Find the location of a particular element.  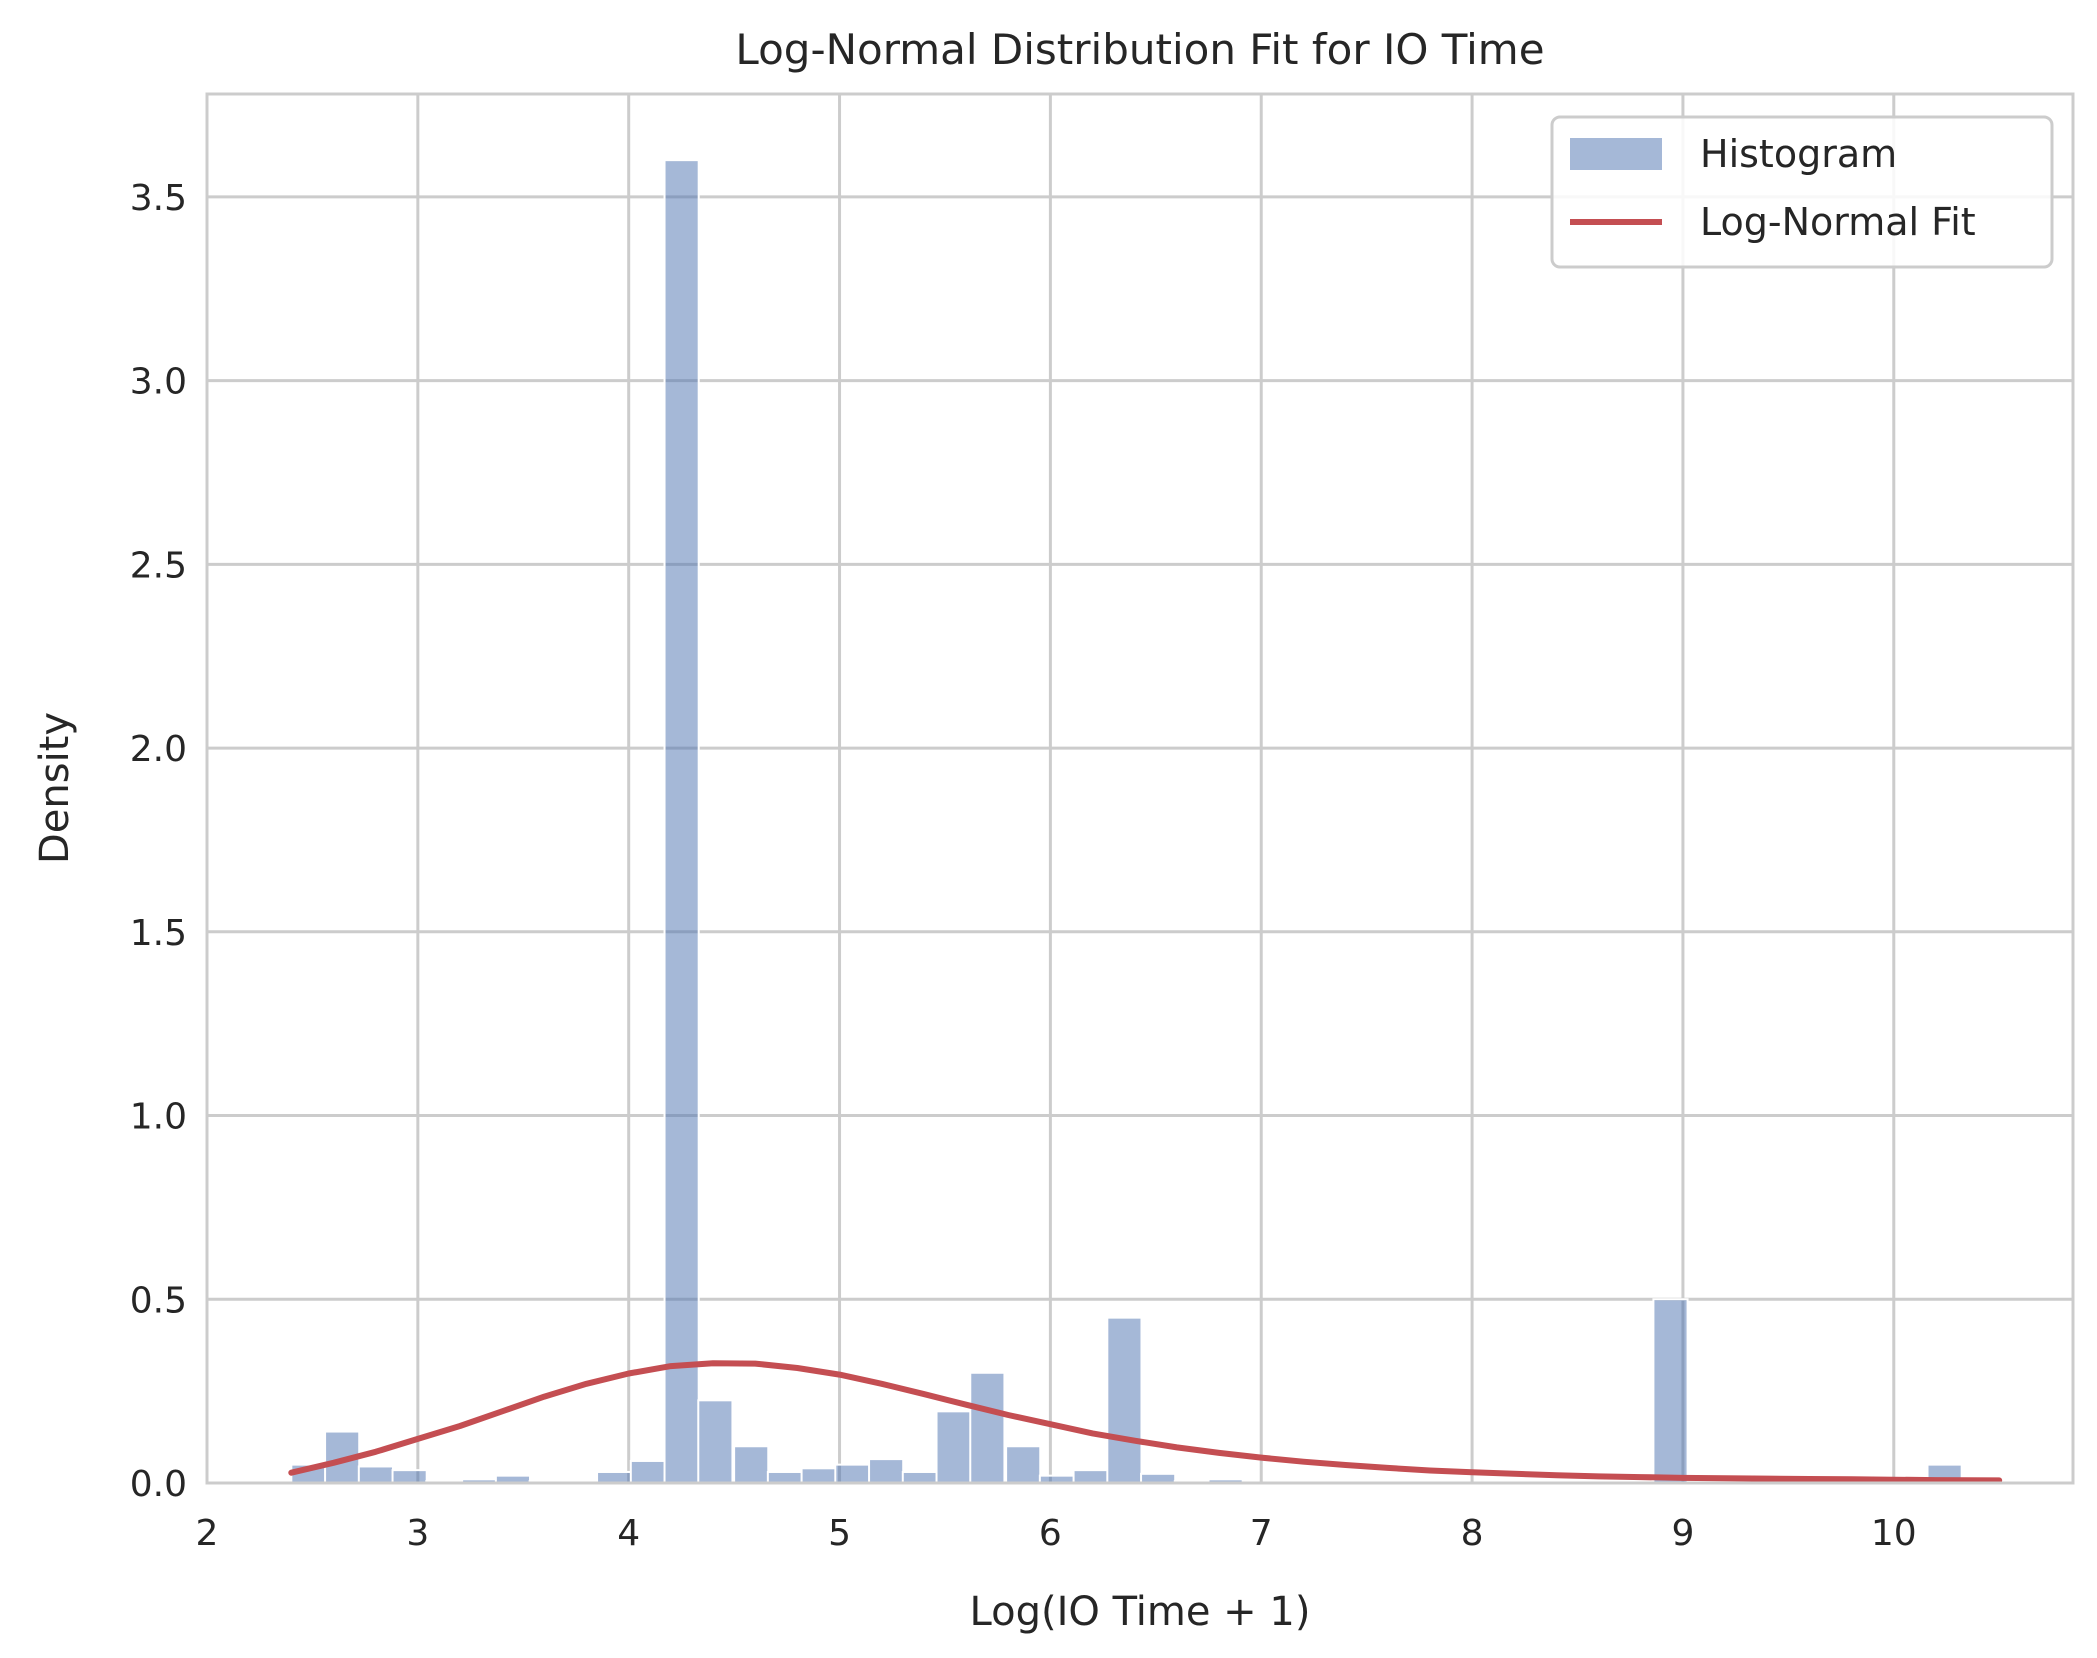

y-tick-label: 0.0 is located at coordinates (158, 1484).